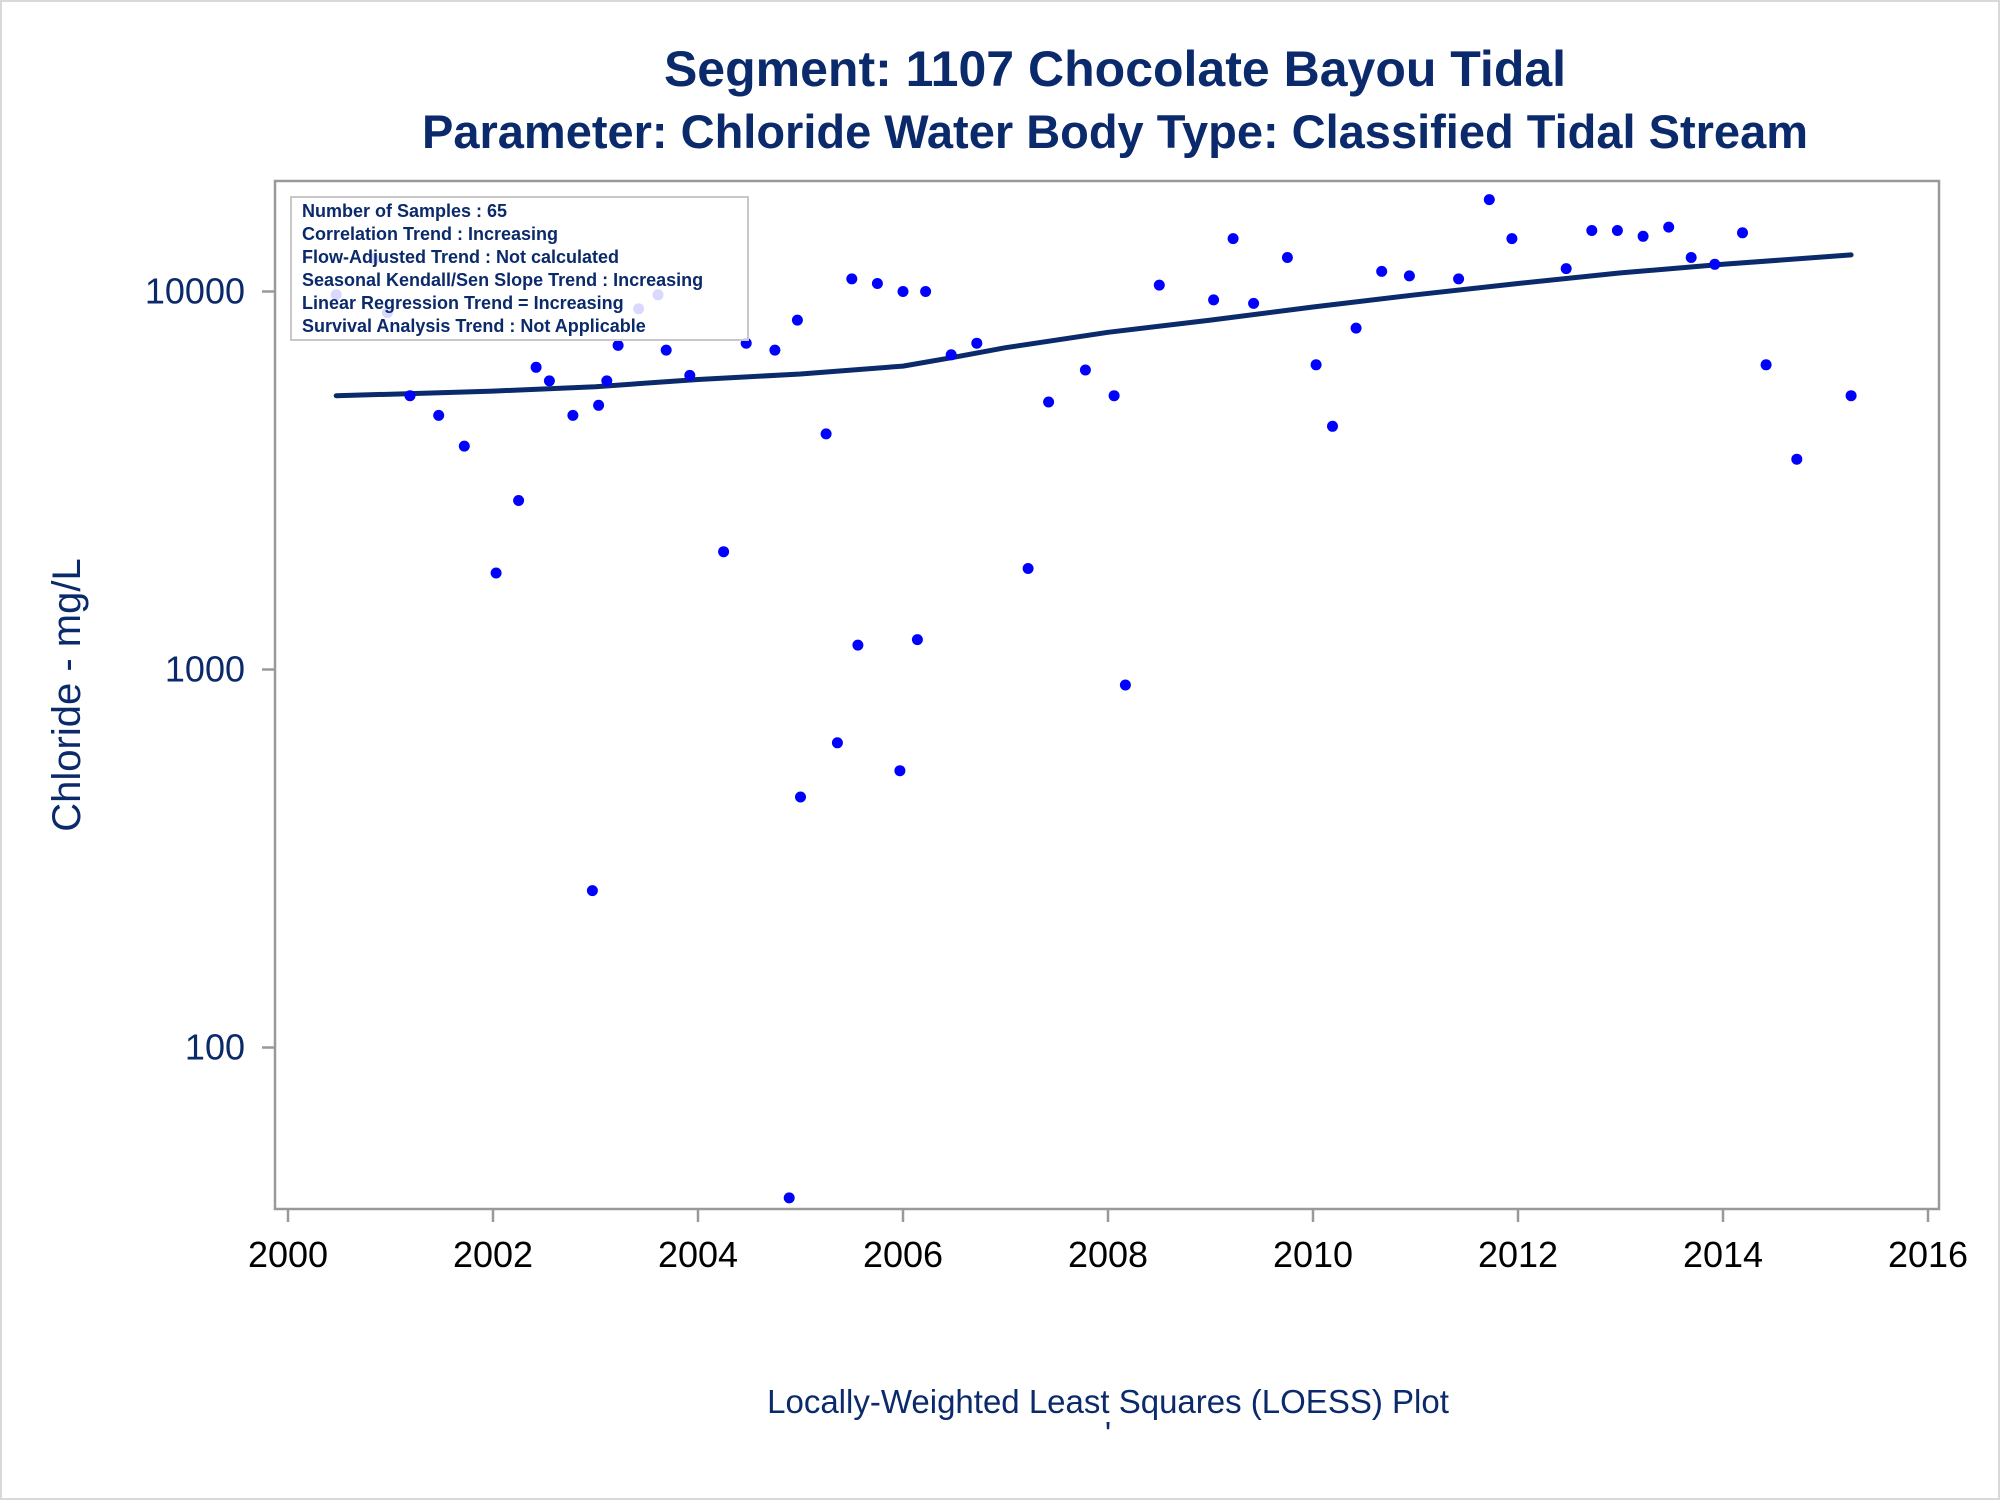  Describe the element at coordinates (430, 234) in the screenshot. I see `legend-line-correlation: Correlation Trend : Increasing` at that location.